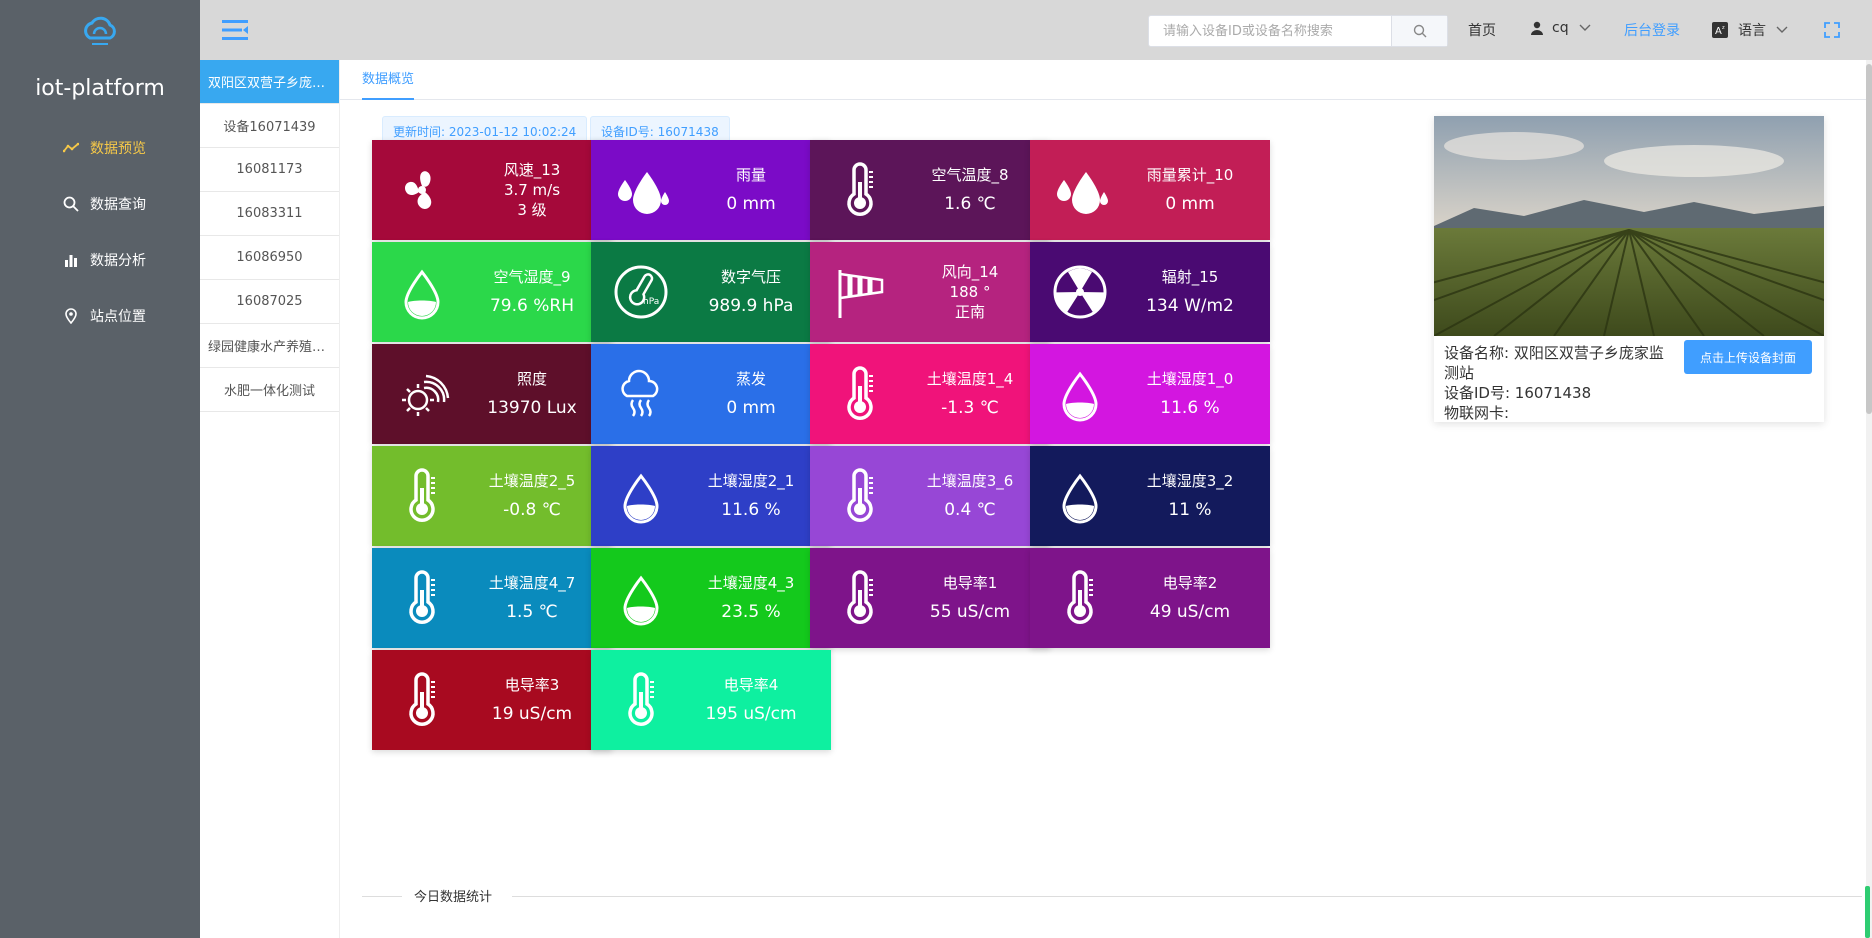  I want to click on device-item: 16086950, so click(269, 258).